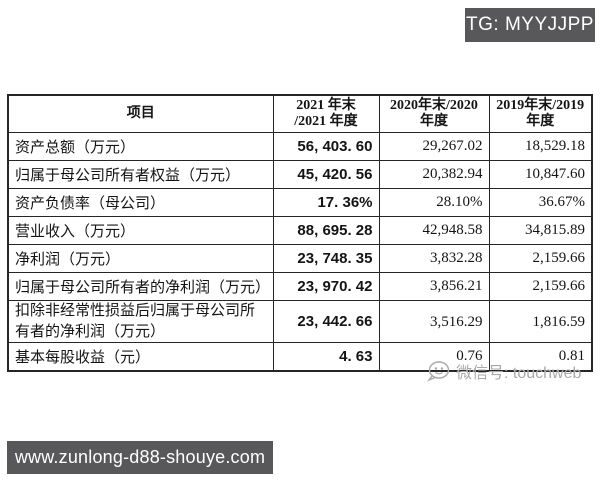  Describe the element at coordinates (540, 147) in the screenshot. I see `cell-2019: 18,529.18` at that location.